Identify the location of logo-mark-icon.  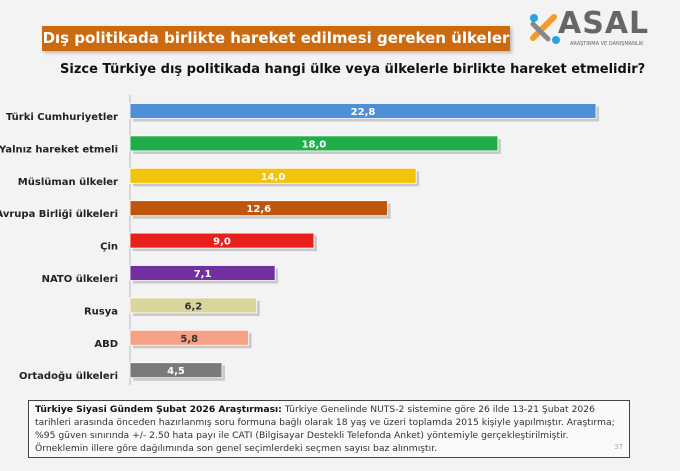
(545, 29).